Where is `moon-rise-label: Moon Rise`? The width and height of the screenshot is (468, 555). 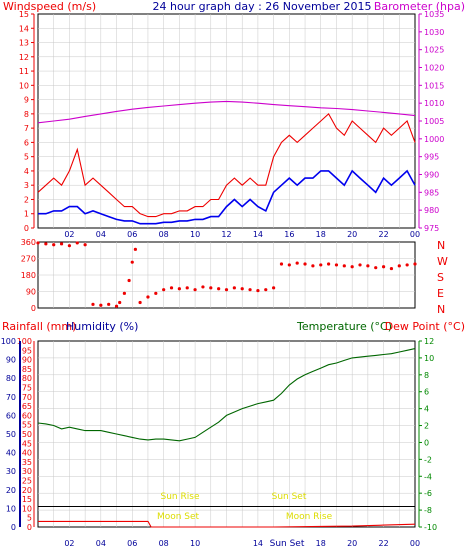 moon-rise-label: Moon Rise is located at coordinates (309, 517).